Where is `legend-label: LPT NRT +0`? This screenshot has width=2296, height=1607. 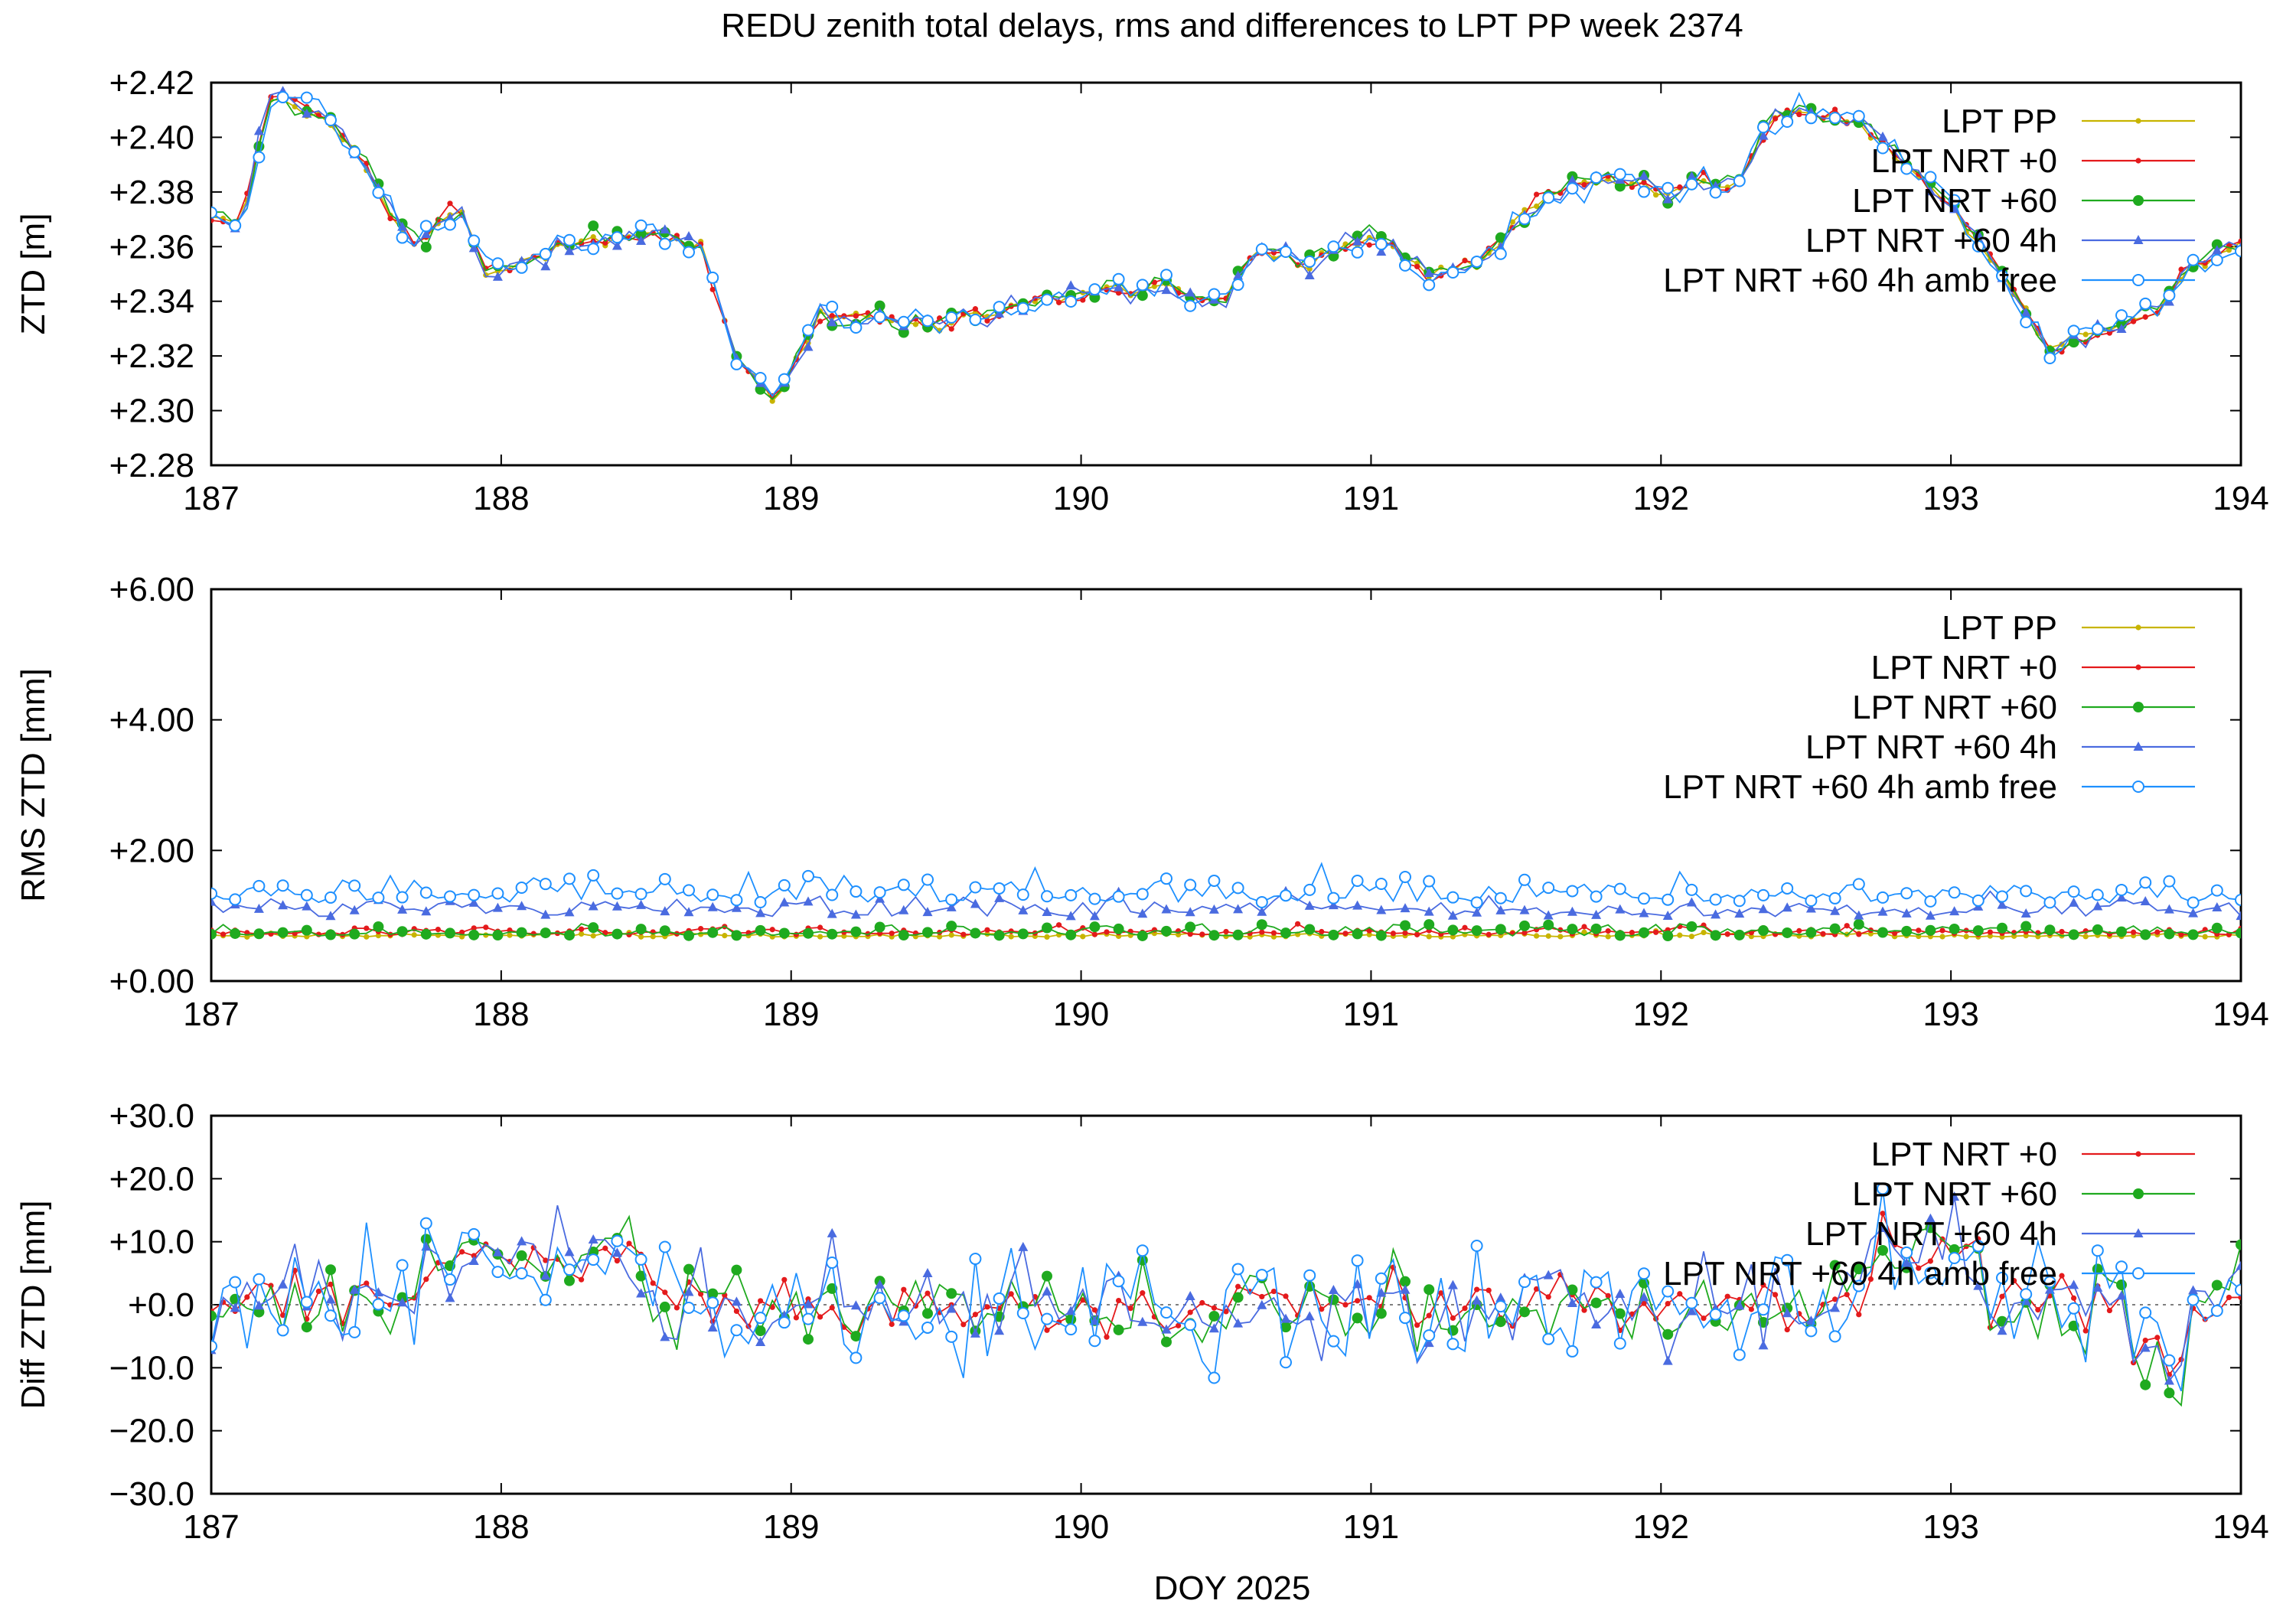 legend-label: LPT NRT +0 is located at coordinates (1964, 161).